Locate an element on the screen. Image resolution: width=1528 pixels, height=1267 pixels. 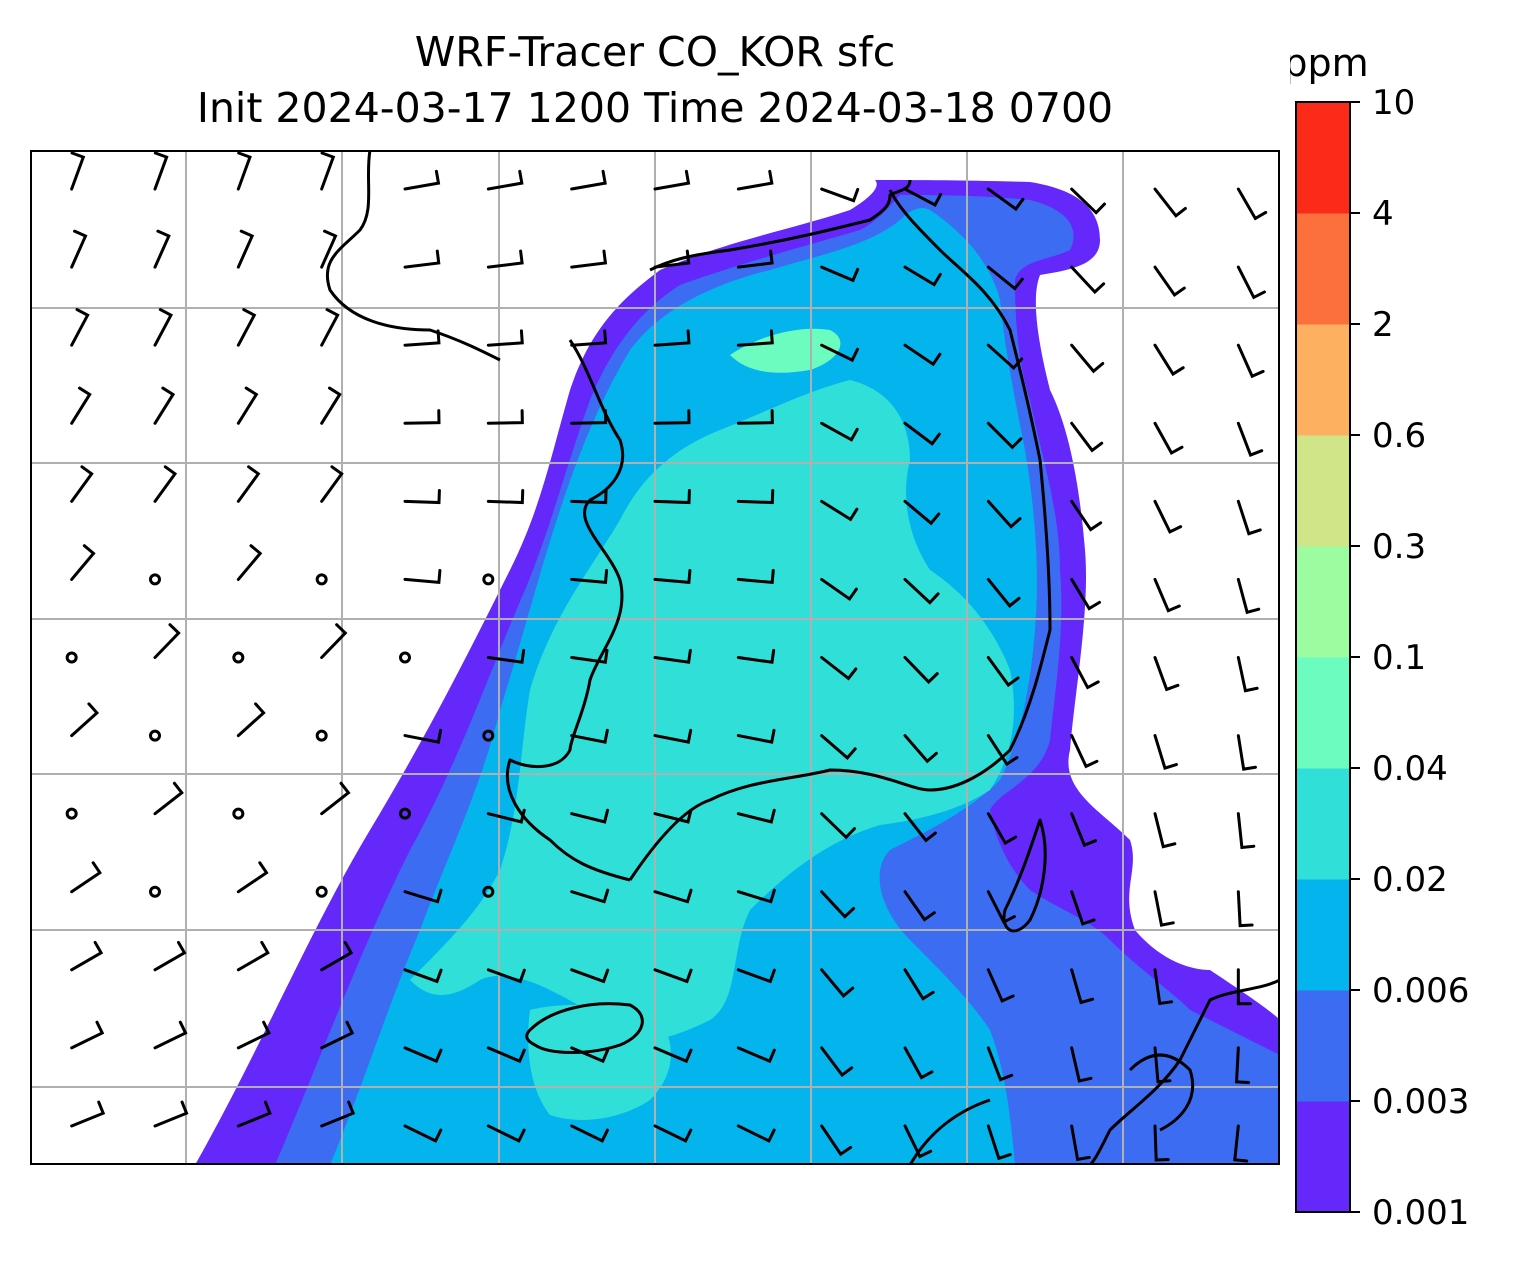
colorbar-tick-label: 10 is located at coordinates (1393, 103).